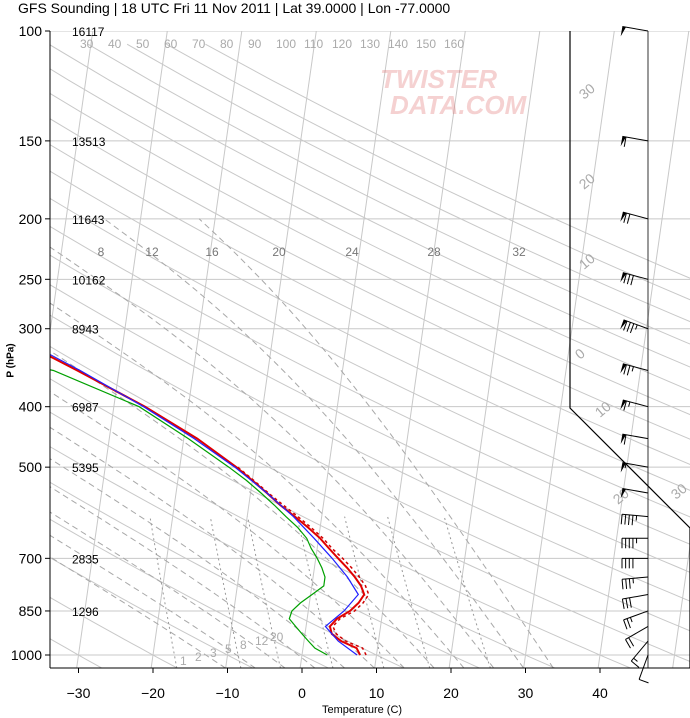 The image size is (690, 718). Describe the element at coordinates (262, 641) in the screenshot. I see `dry-adiabat-label: 12` at that location.